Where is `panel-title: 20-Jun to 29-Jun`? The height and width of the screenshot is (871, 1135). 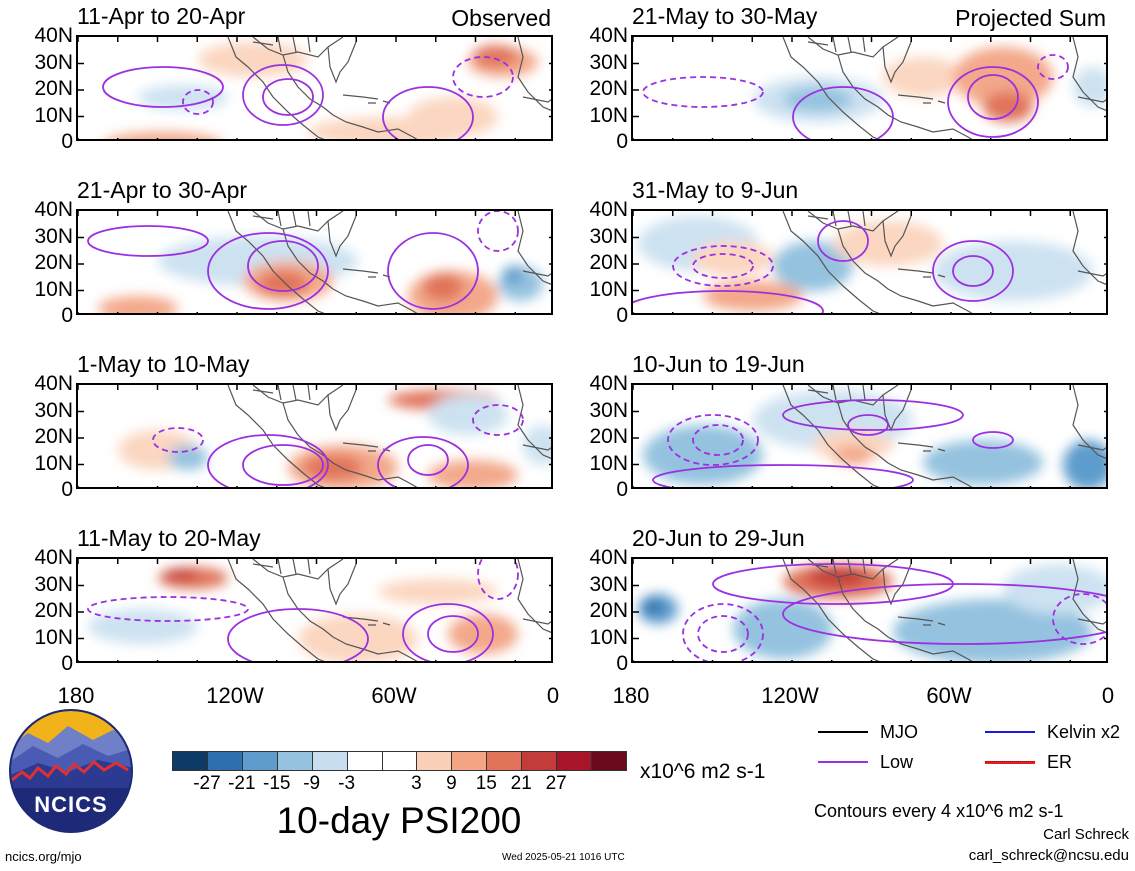 panel-title: 20-Jun to 29-Jun is located at coordinates (718, 538).